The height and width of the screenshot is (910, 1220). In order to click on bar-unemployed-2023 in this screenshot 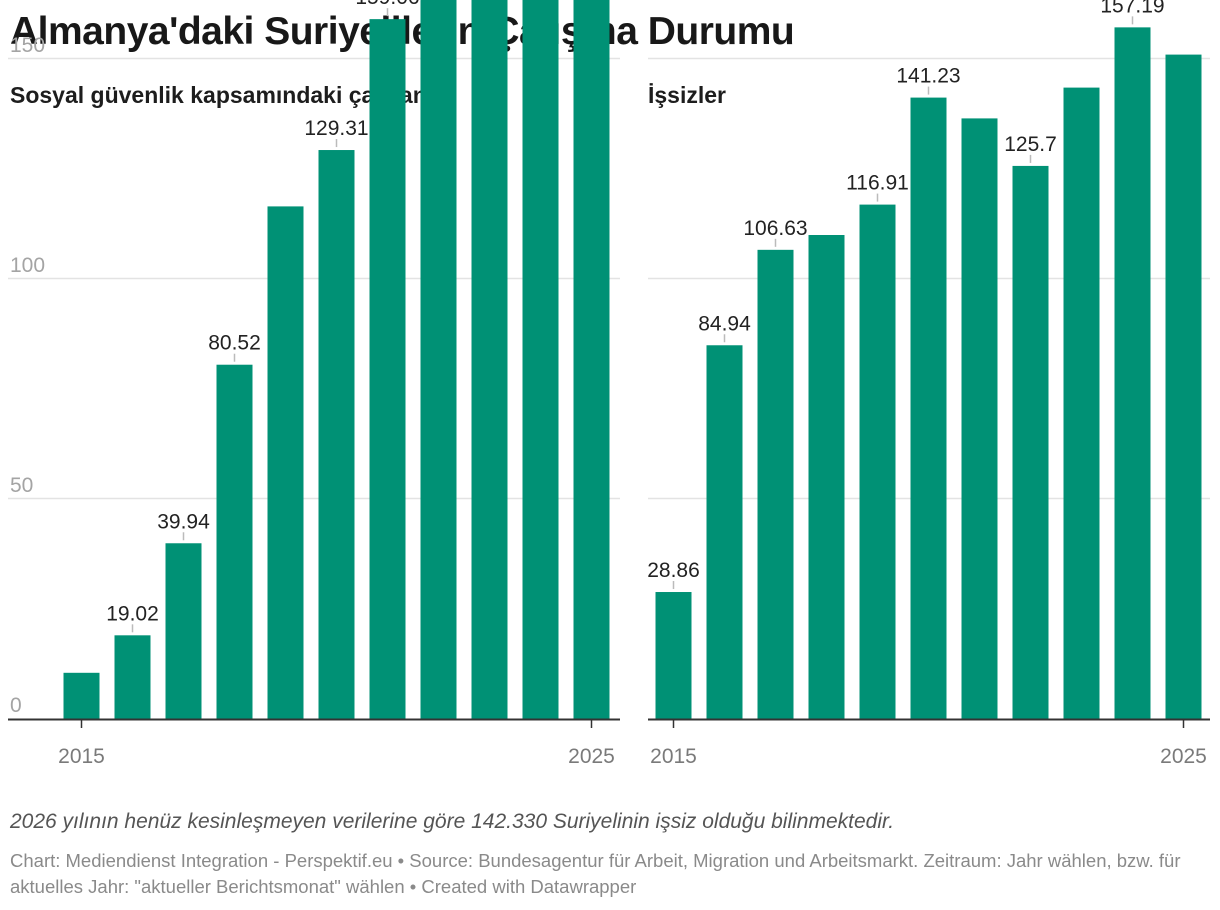, I will do `click(1081, 403)`.